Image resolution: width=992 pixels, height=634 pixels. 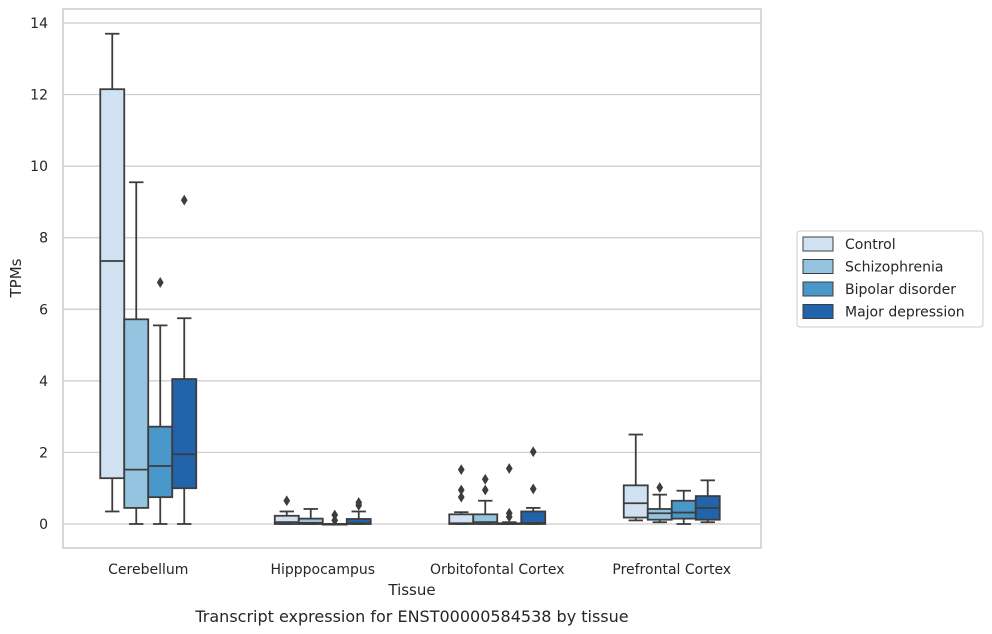 What do you see at coordinates (905, 313) in the screenshot?
I see `legend-label: Major depression` at bounding box center [905, 313].